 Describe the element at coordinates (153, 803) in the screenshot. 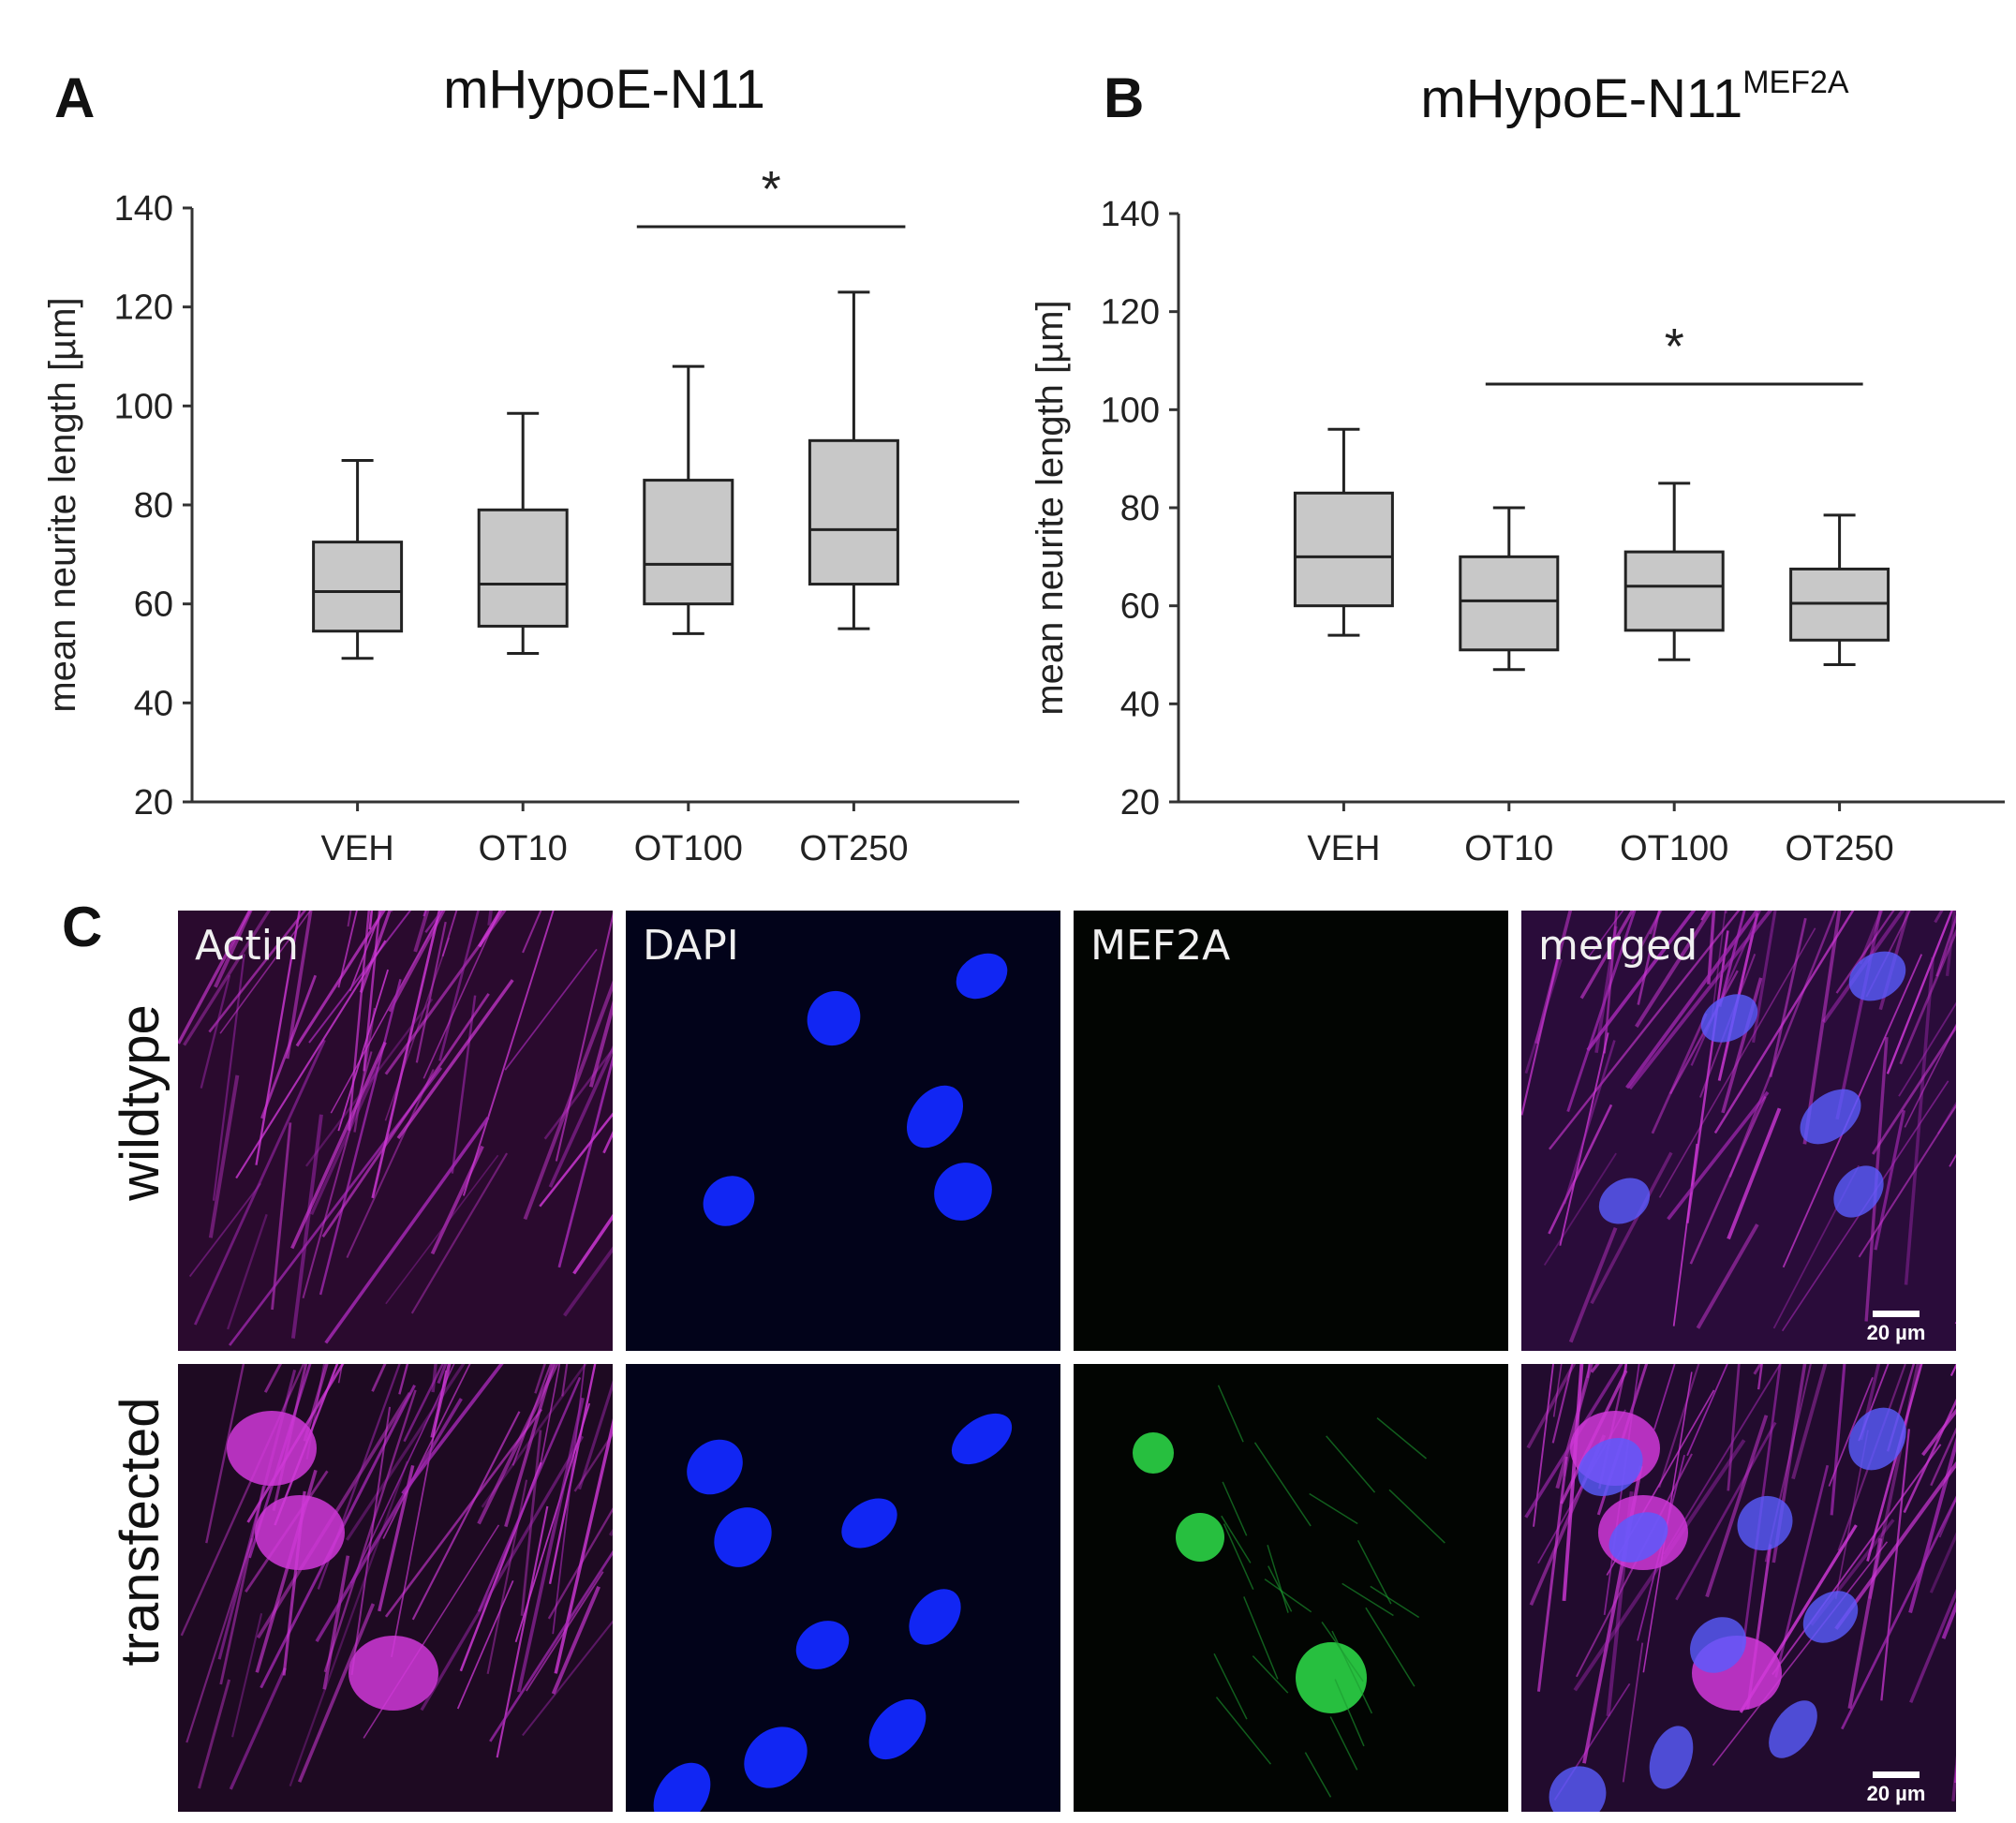

I see `y-tick-label: 20` at that location.